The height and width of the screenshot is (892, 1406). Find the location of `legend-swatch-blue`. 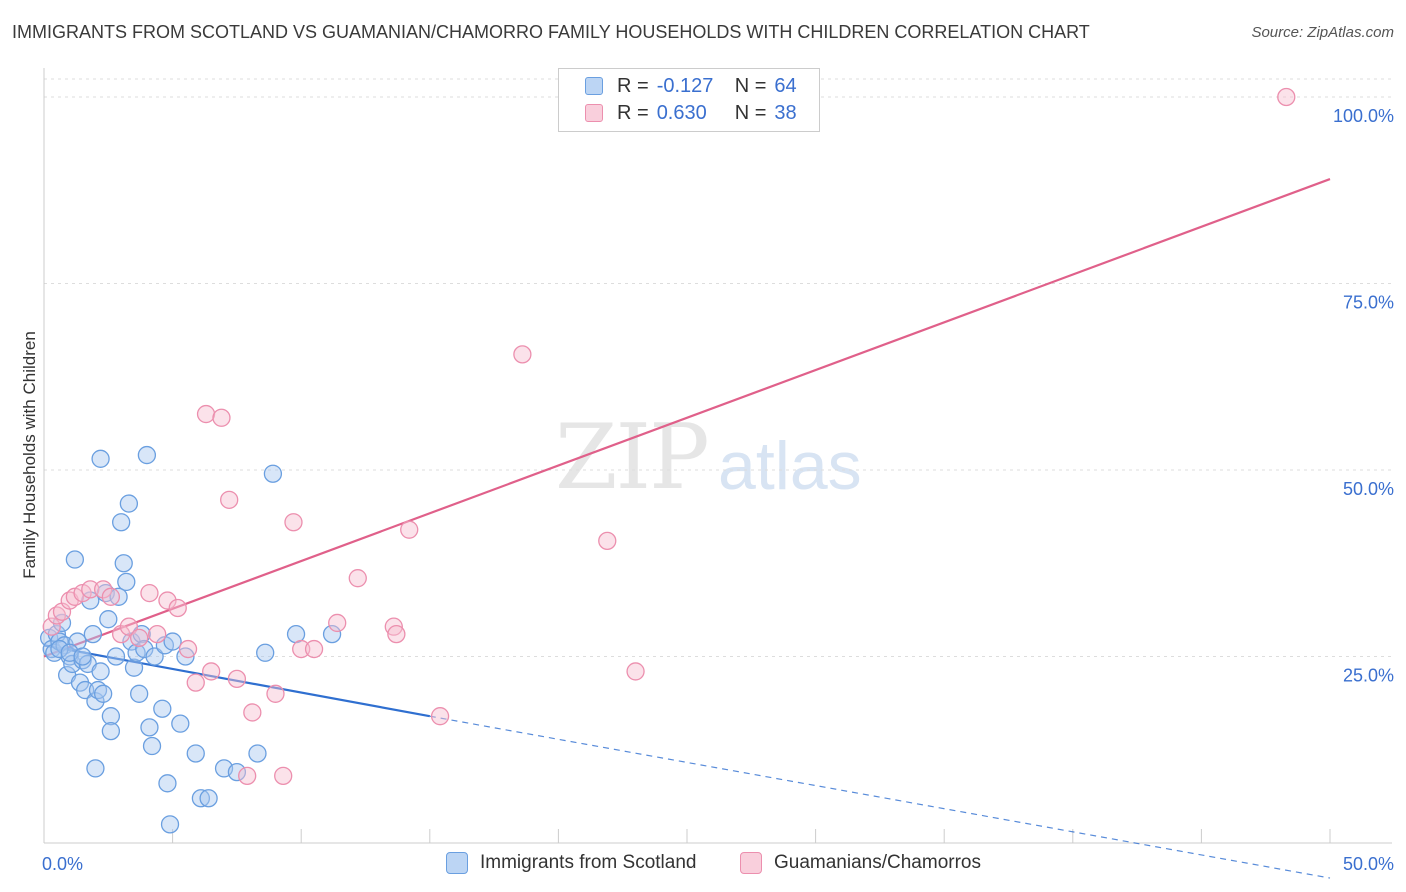

legend-swatch-blue is located at coordinates (594, 86).